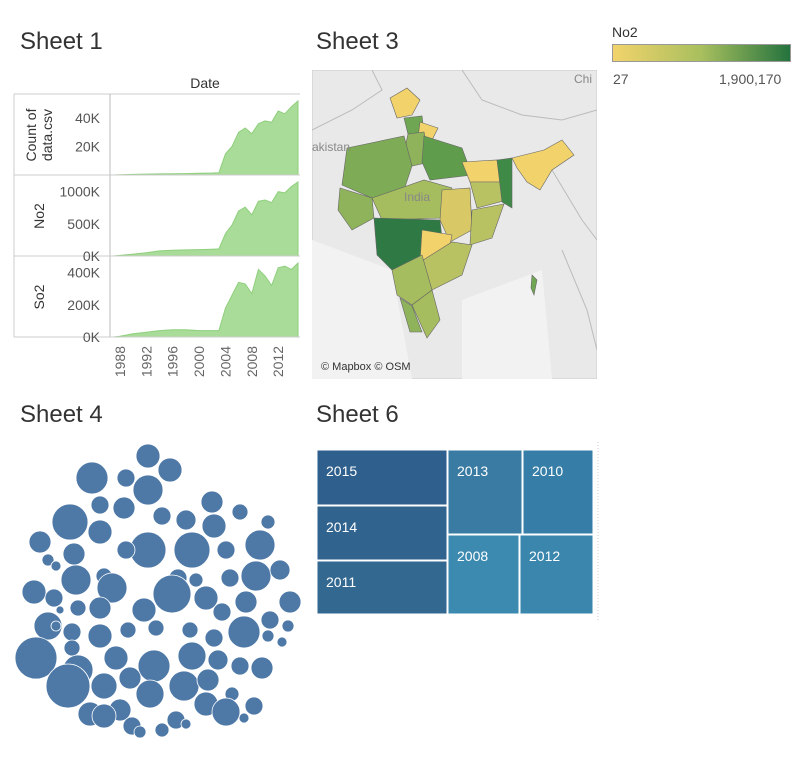  Describe the element at coordinates (534, 285) in the screenshot. I see `state-andaman` at that location.